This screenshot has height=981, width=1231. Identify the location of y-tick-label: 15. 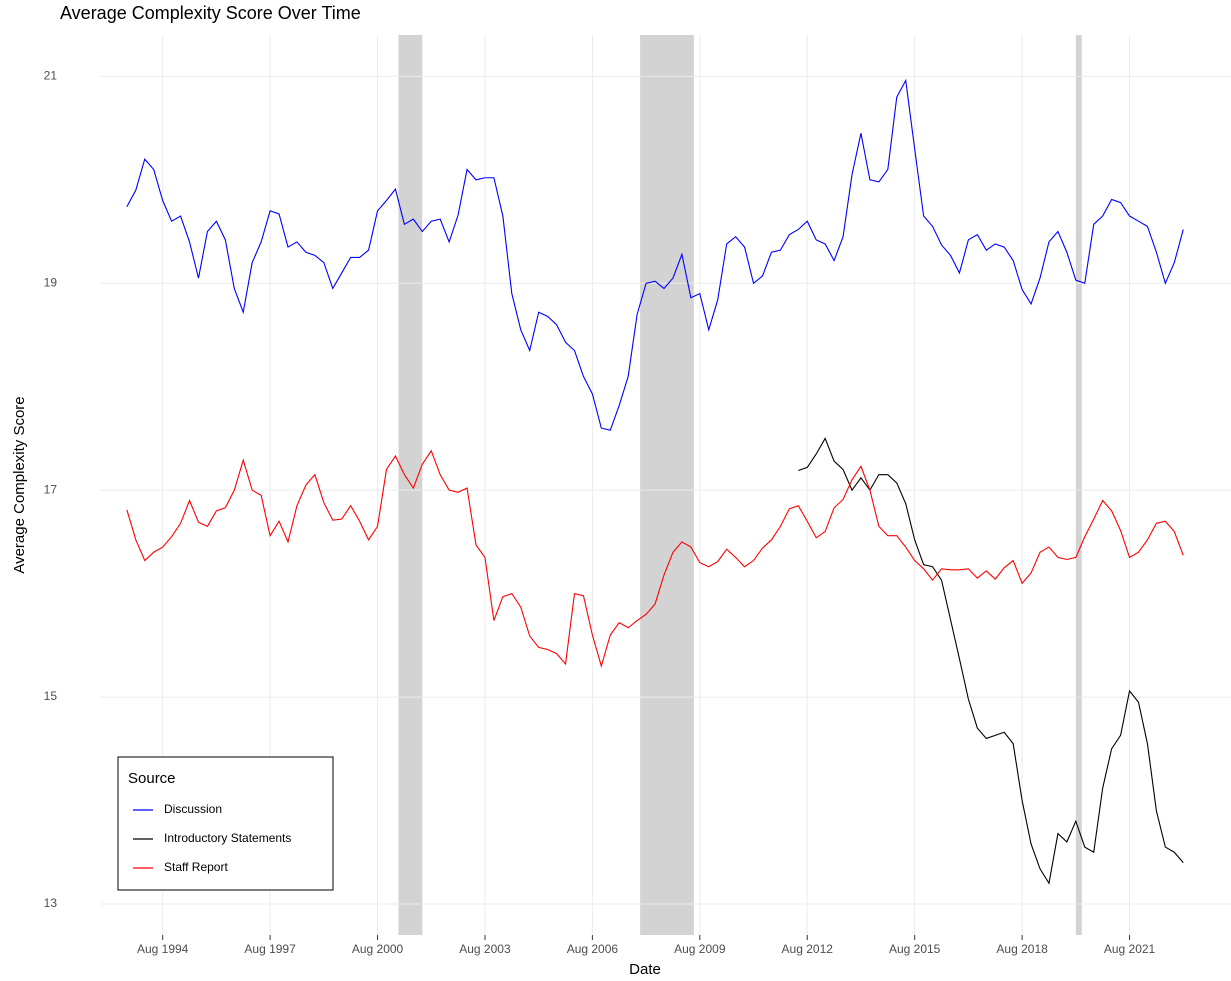
(51, 696).